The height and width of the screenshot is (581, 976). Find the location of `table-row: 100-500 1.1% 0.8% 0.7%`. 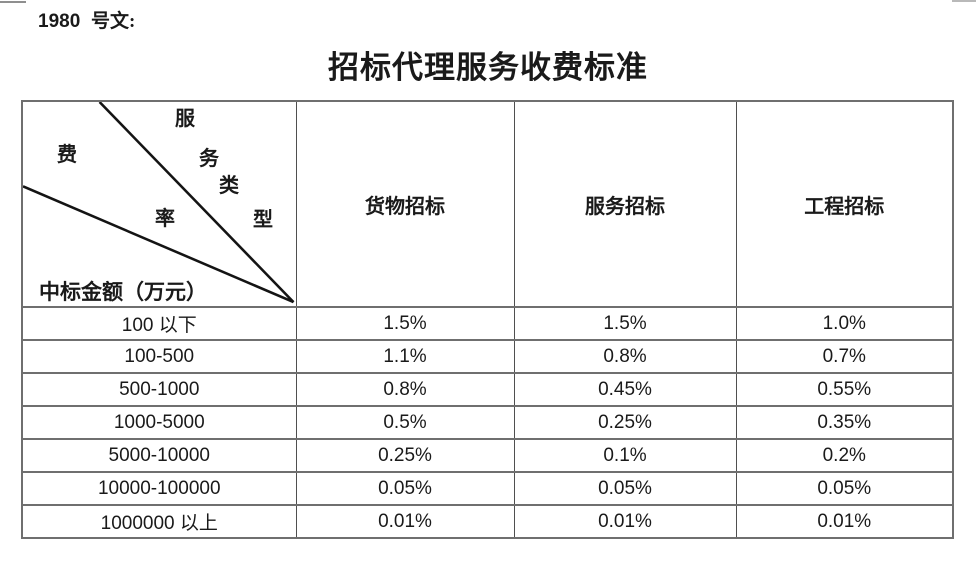

table-row: 100-500 1.1% 0.8% 0.7% is located at coordinates (487, 356).